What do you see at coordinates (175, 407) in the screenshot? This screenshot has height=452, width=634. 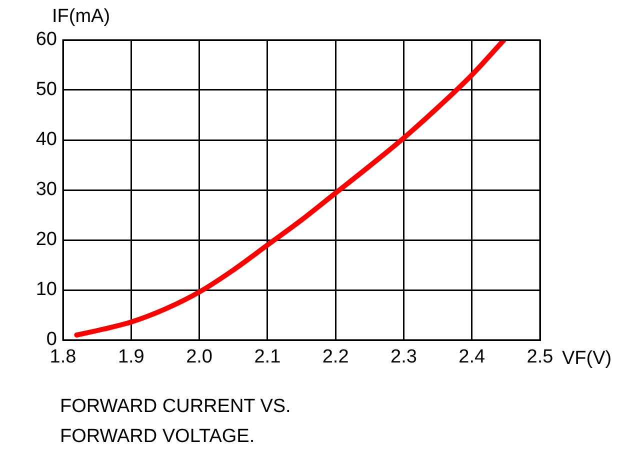 I see `text: FORWARD CURRENT VS.` at bounding box center [175, 407].